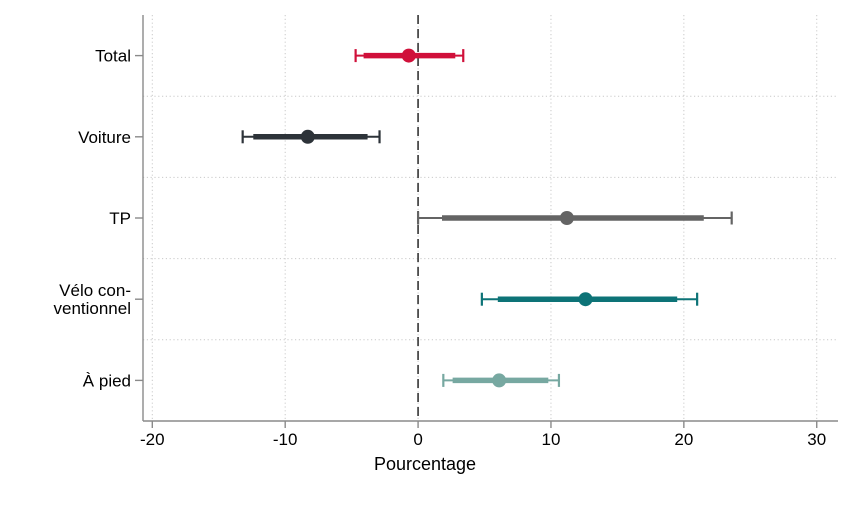 The image size is (845, 507). What do you see at coordinates (104, 137) in the screenshot?
I see `category-label: Voiture` at bounding box center [104, 137].